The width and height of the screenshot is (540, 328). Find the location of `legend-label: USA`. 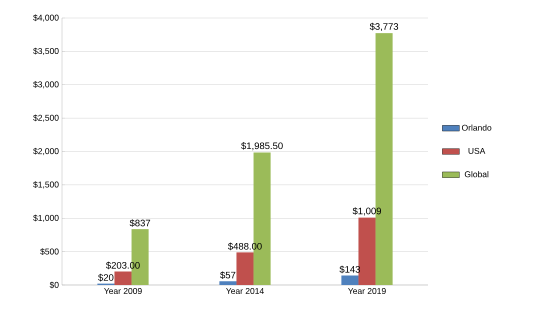

legend-label: USA is located at coordinates (477, 151).